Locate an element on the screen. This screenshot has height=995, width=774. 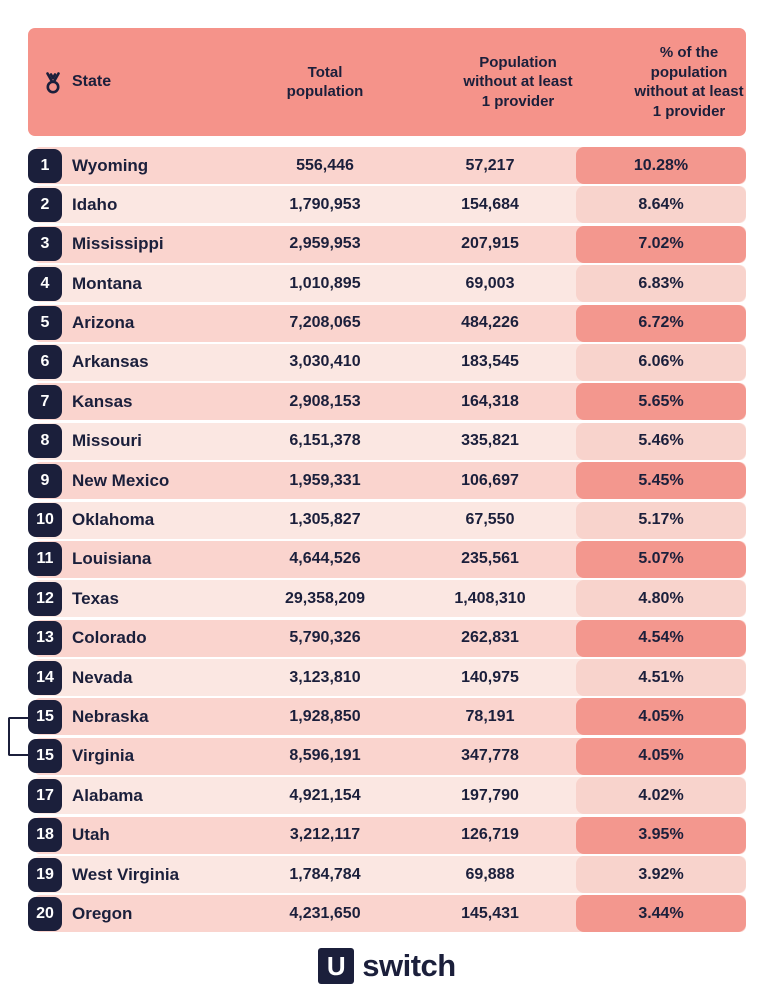
rank-badge: 7 is located at coordinates (45, 401).